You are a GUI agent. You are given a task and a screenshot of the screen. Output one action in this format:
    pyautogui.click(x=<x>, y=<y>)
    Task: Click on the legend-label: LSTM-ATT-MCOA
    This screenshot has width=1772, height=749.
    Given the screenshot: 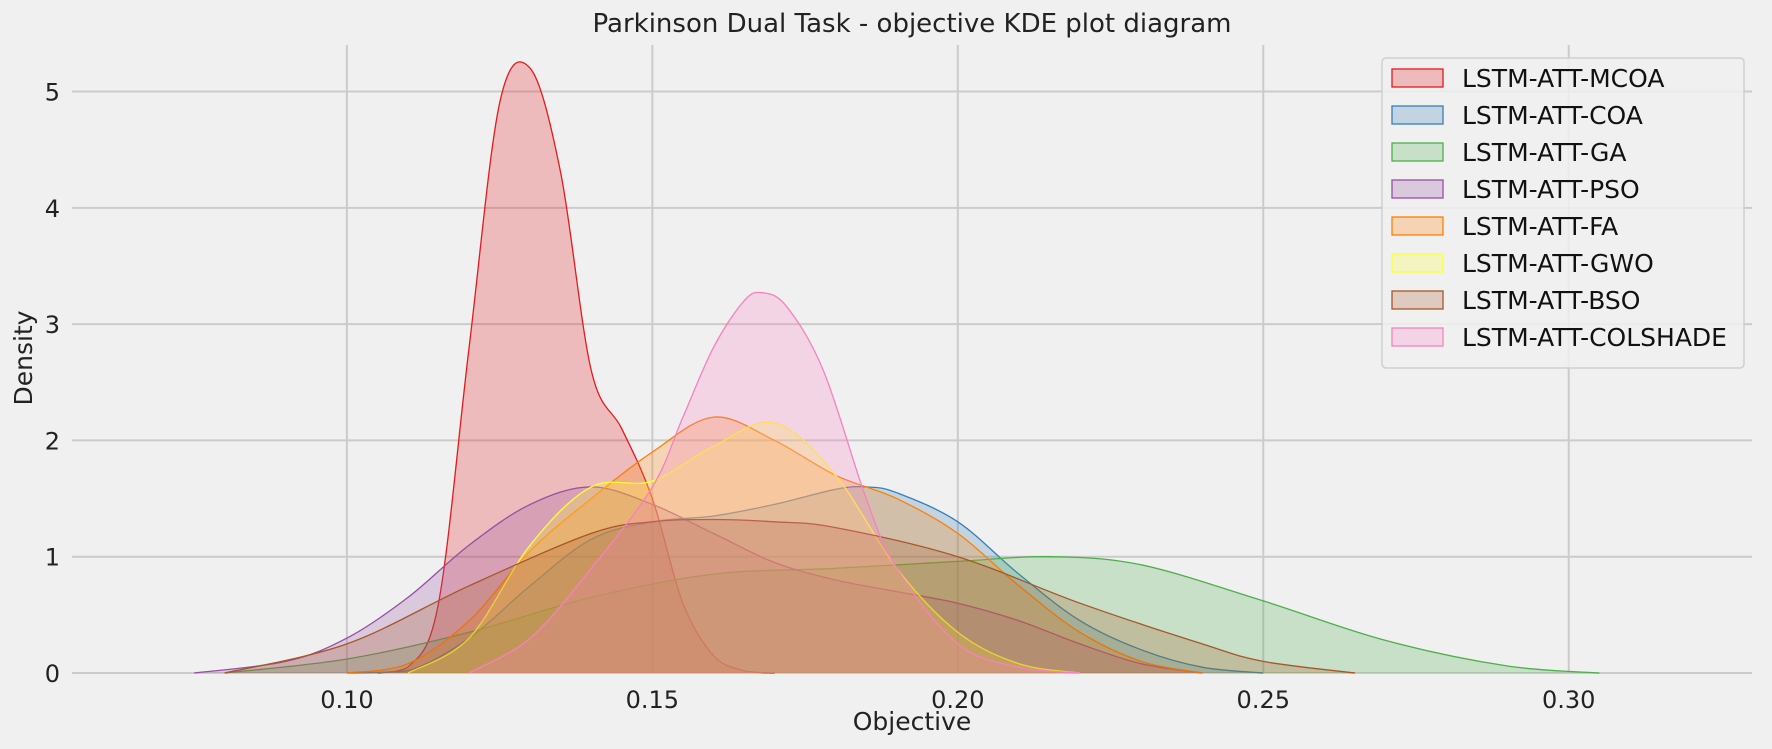 What is the action you would take?
    pyautogui.click(x=1563, y=78)
    